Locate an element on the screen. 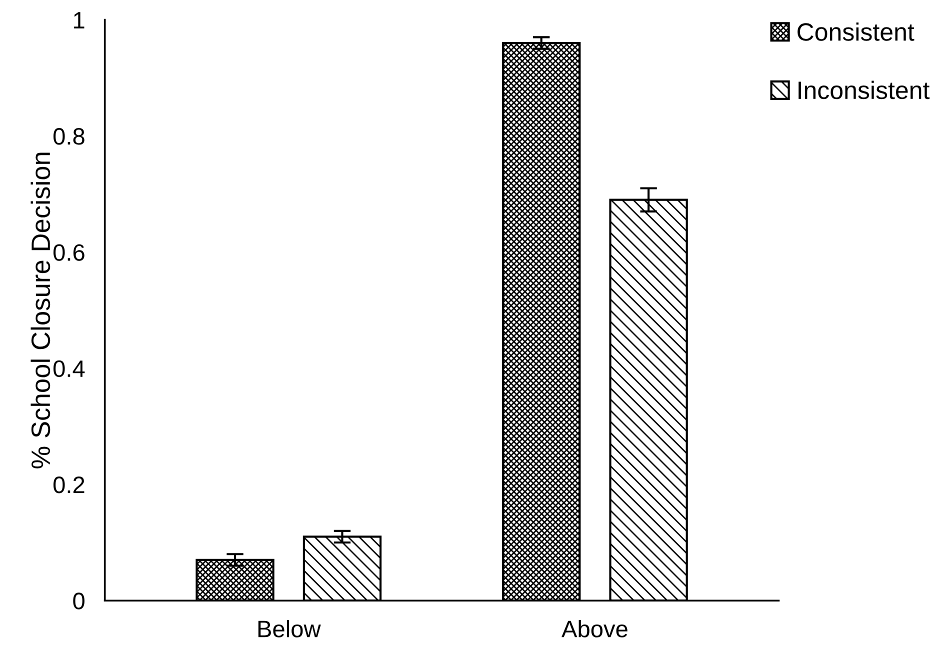  y-tick-label: 0.8 is located at coordinates (68, 136).